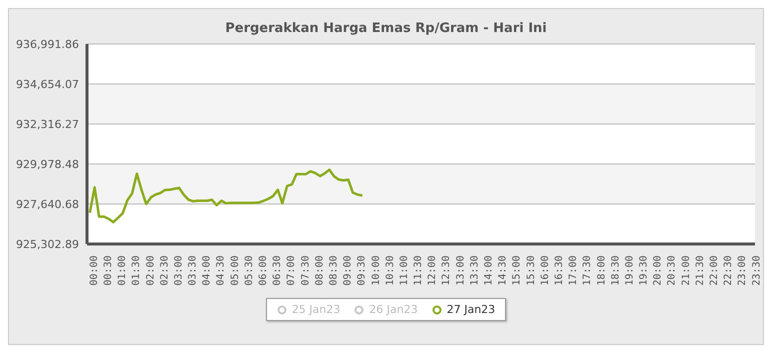 The height and width of the screenshot is (351, 770). I want to click on y-tick-label: 934,654.07, so click(47, 84).